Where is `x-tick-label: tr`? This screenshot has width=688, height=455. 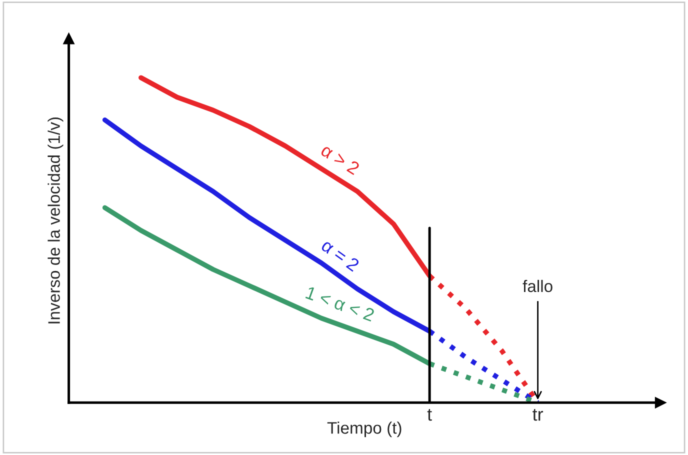 x-tick-label: tr is located at coordinates (538, 414).